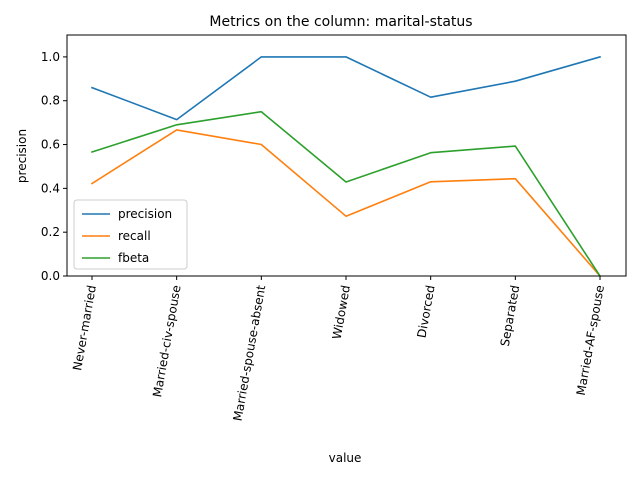 This screenshot has height=480, width=640. I want to click on legend-box, so click(130, 234).